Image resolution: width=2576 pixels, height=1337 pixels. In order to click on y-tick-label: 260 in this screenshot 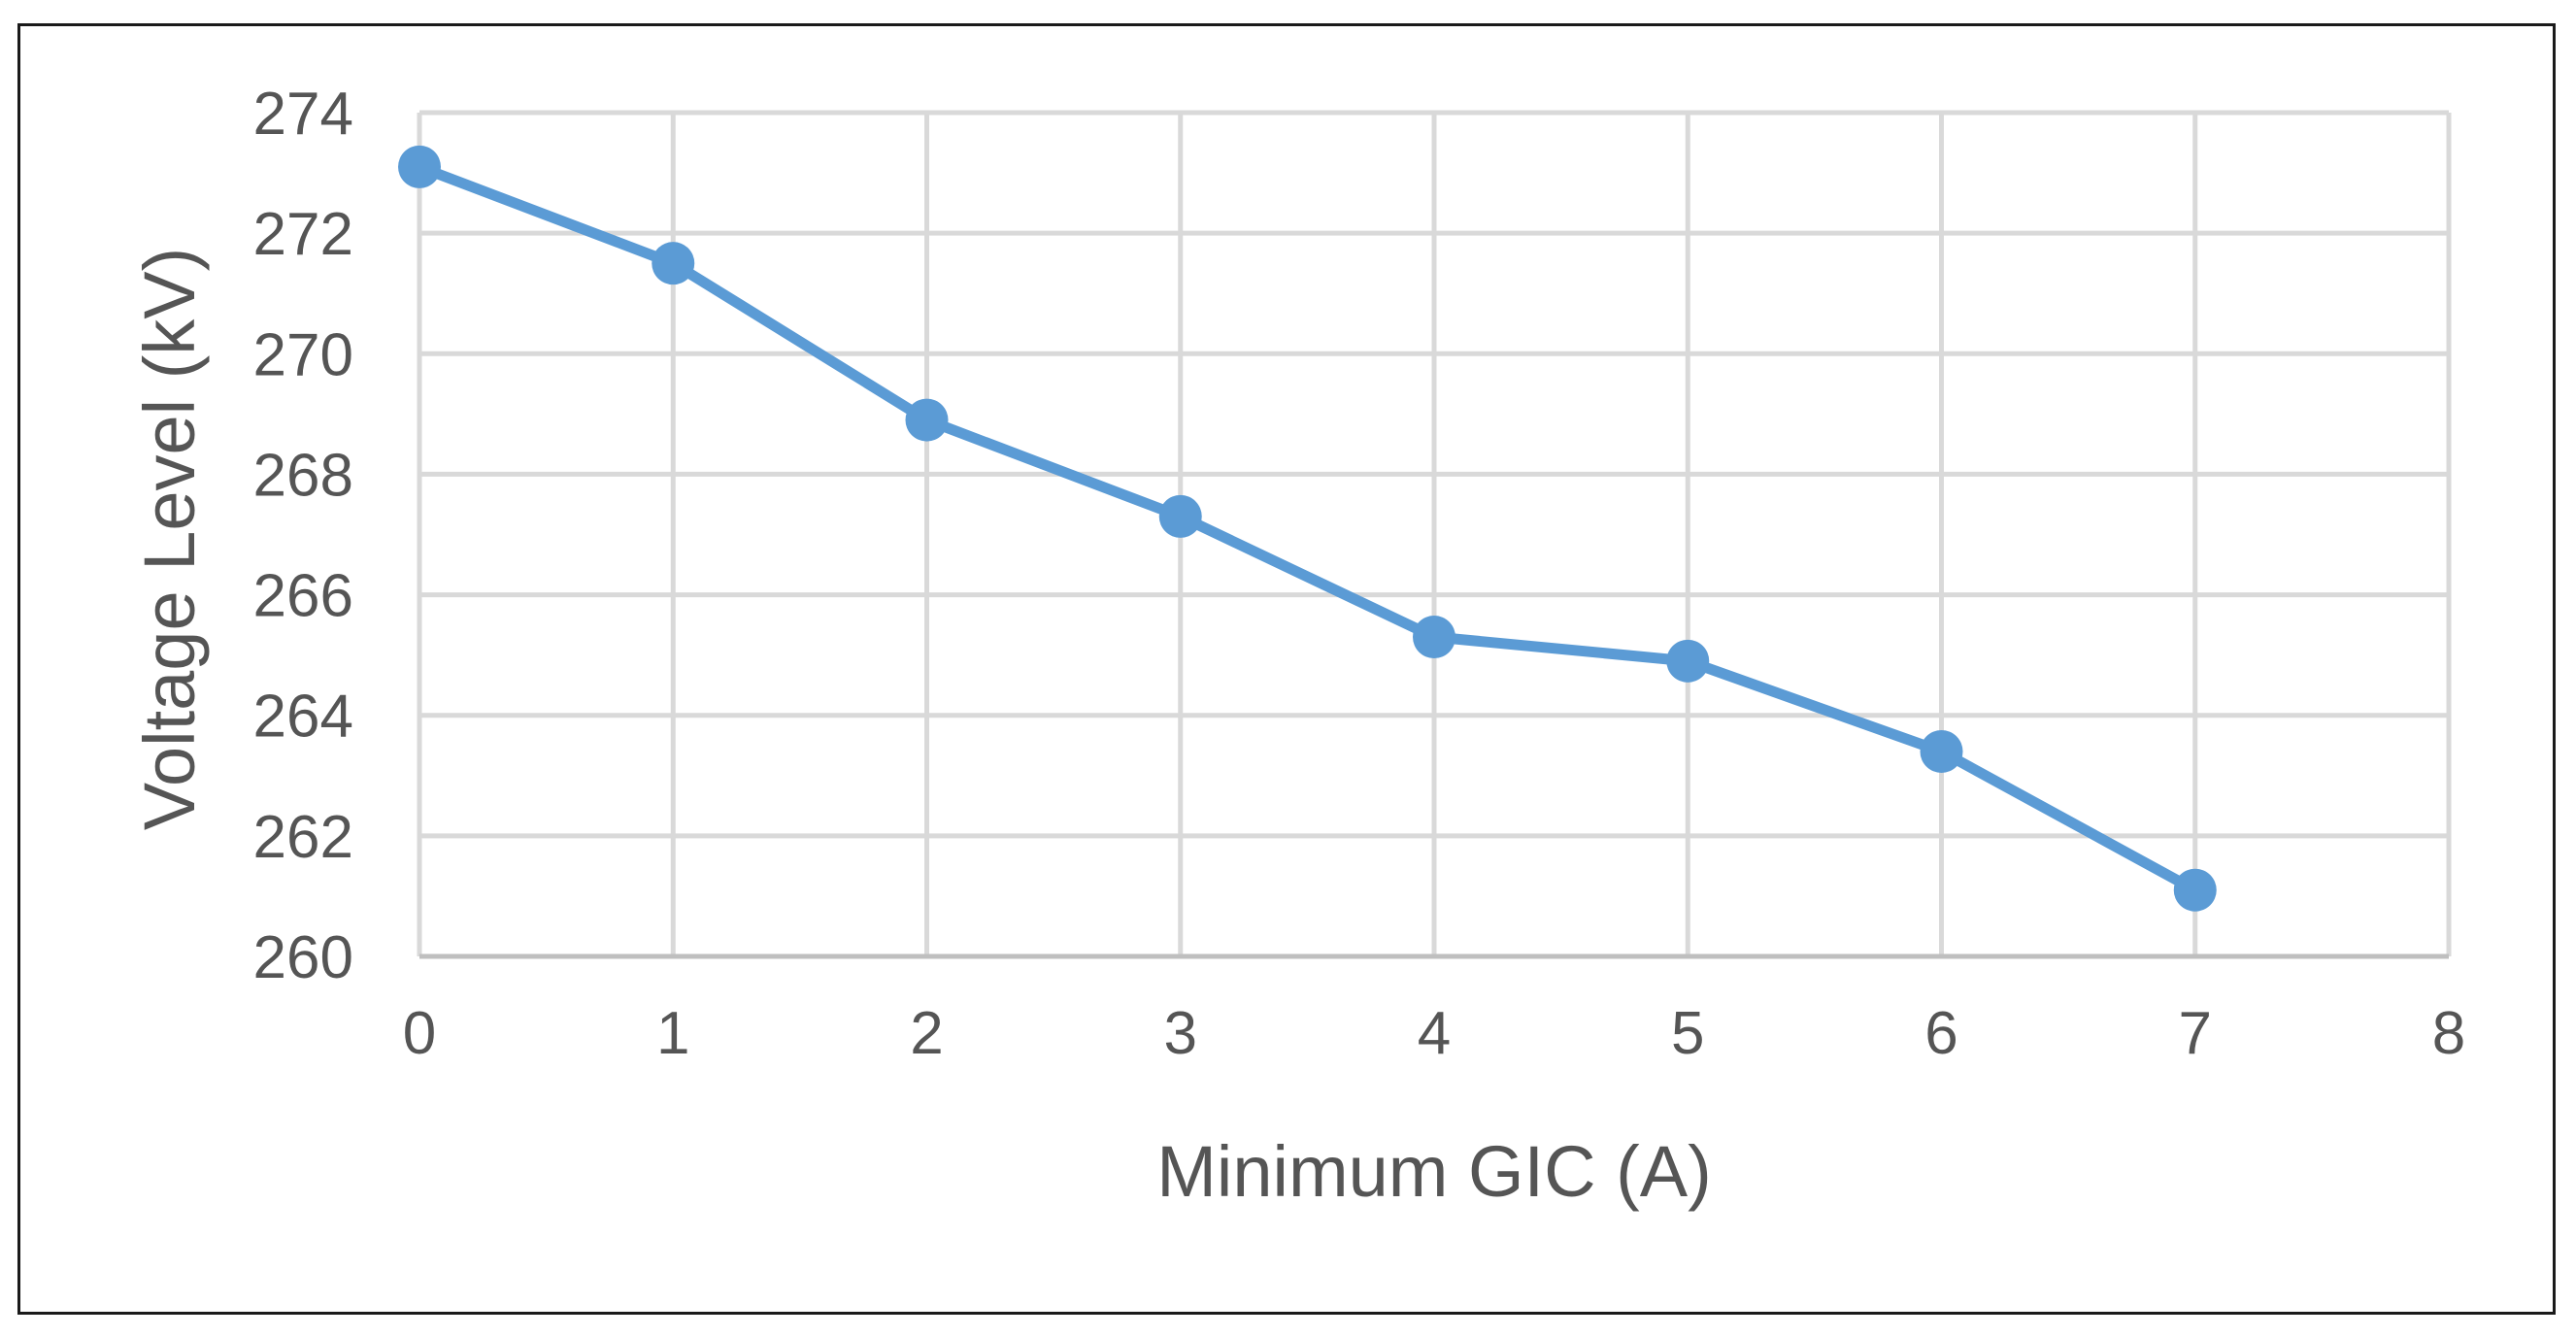, I will do `click(303, 957)`.